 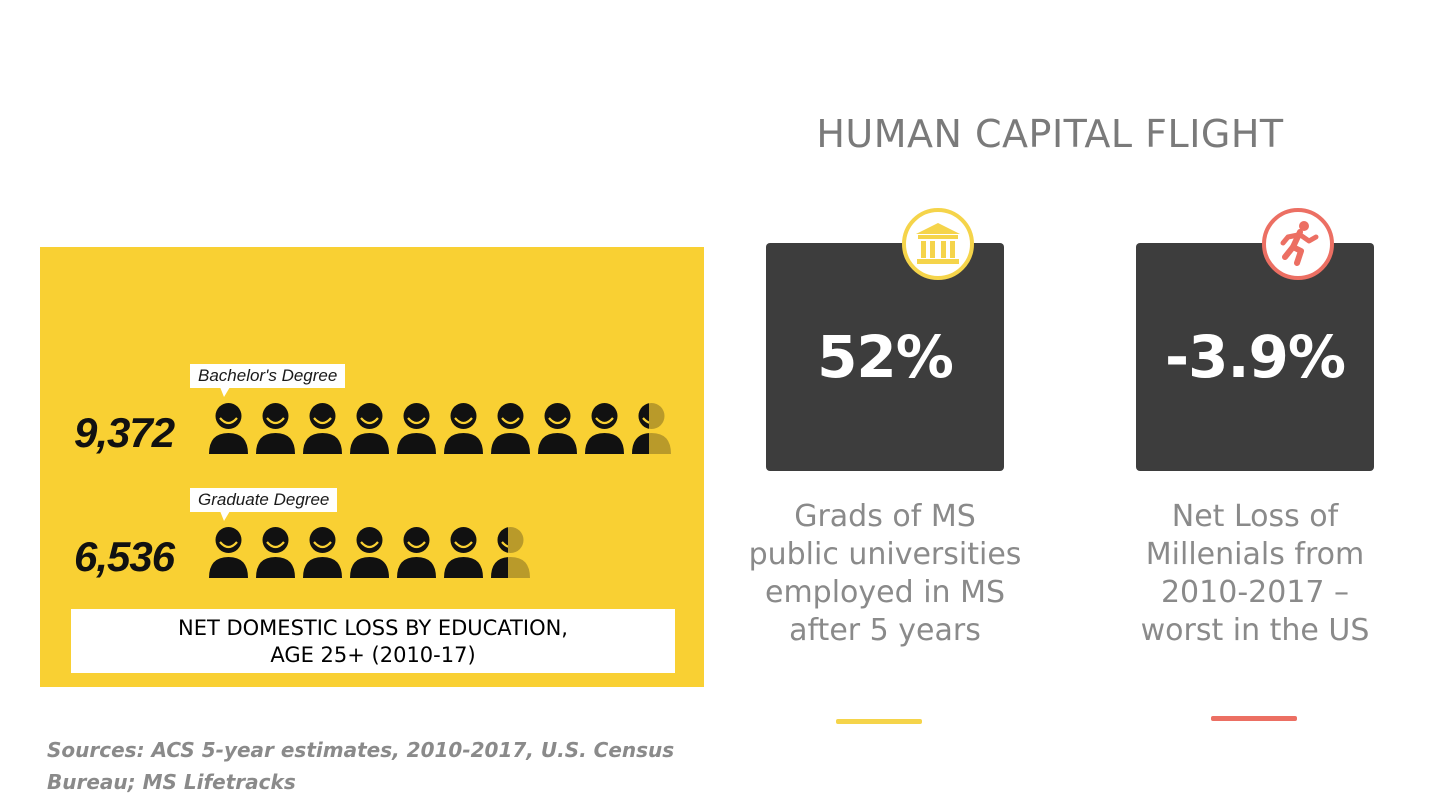 I want to click on desc-line: Millenials from, so click(x=1255, y=554).